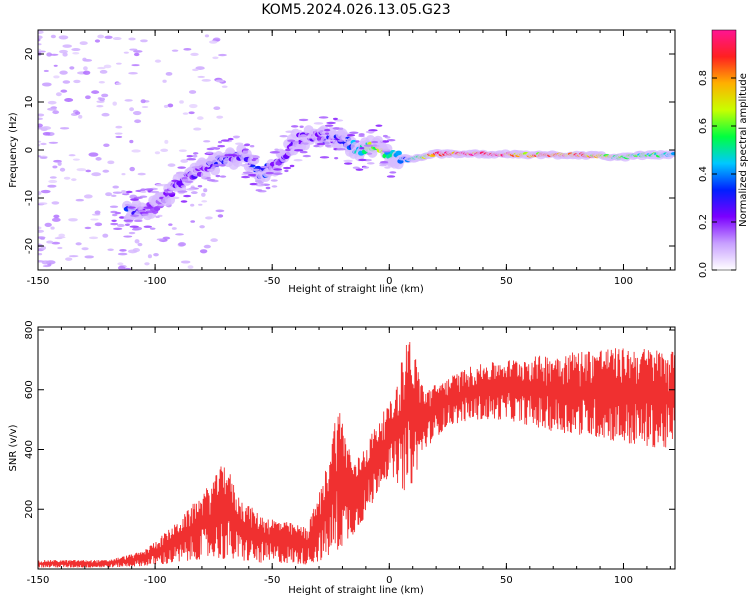 The width and height of the screenshot is (750, 600). Describe the element at coordinates (356, 590) in the screenshot. I see `snr-xlabel: Height of straight line (km)` at that location.